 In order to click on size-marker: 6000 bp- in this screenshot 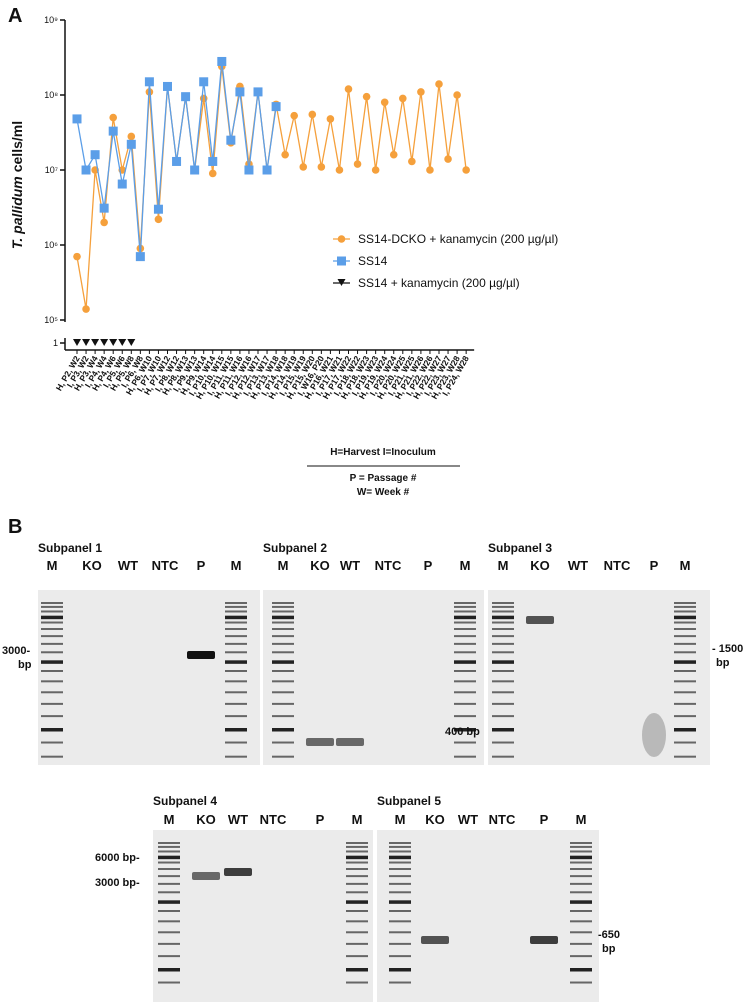, I will do `click(117, 858)`.